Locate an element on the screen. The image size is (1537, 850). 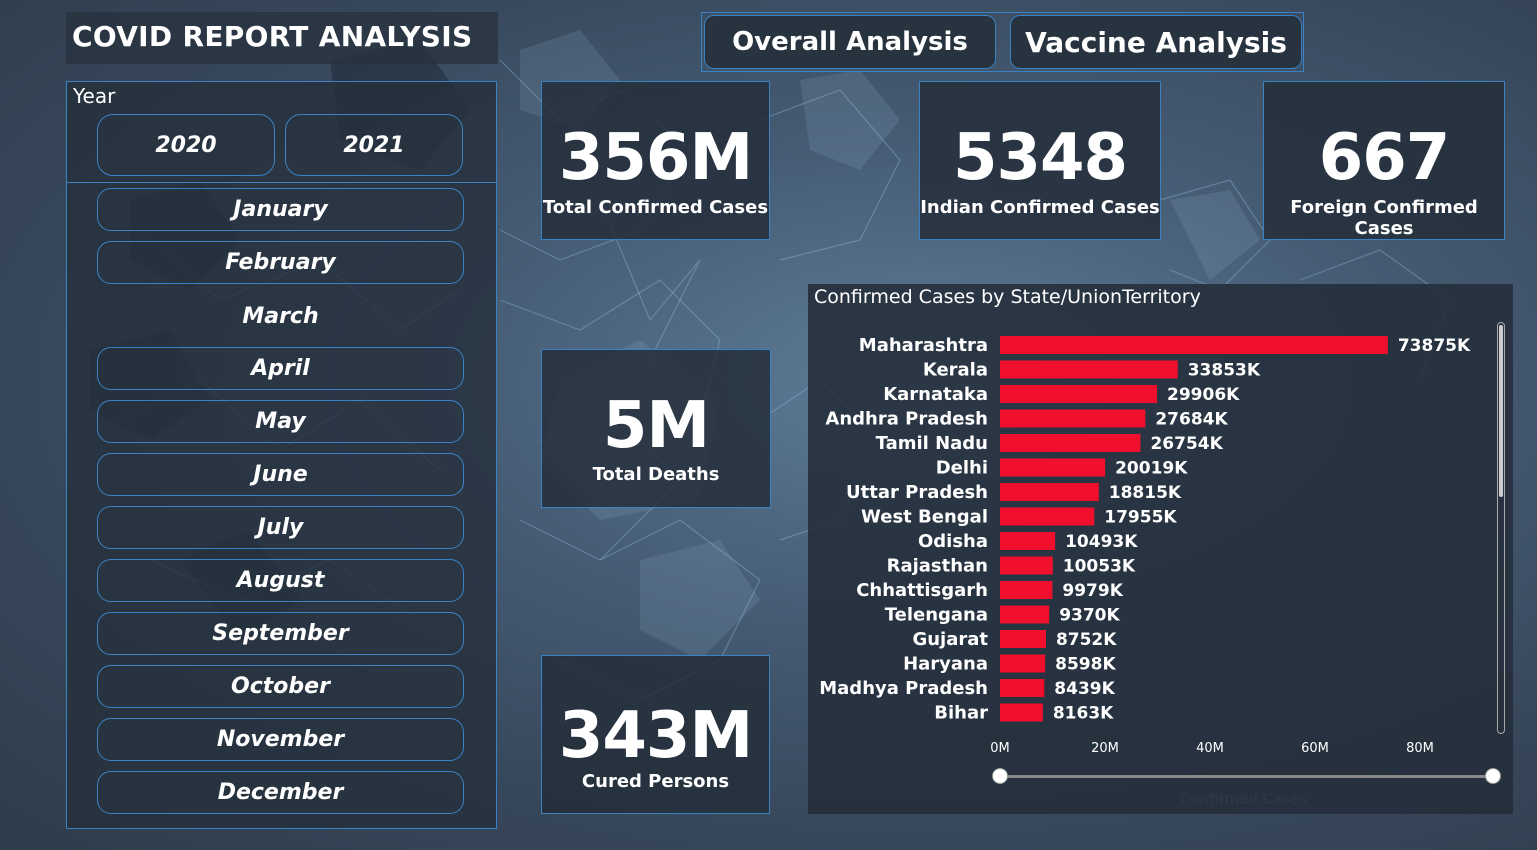
total-confirmed-value: 356M is located at coordinates (655, 158).